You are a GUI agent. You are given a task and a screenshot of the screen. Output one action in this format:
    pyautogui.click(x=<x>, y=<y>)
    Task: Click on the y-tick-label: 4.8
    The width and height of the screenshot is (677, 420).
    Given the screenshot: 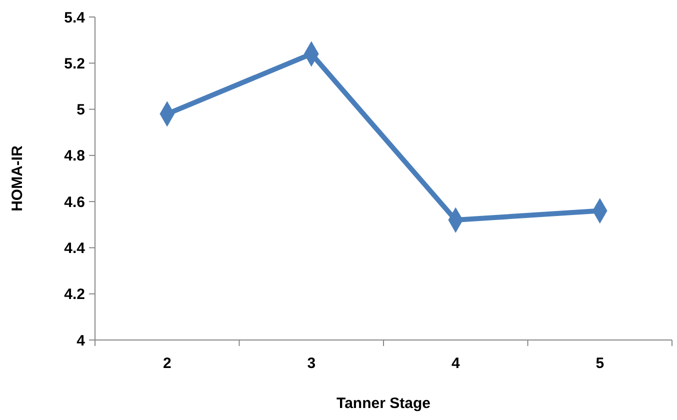 What is the action you would take?
    pyautogui.click(x=74, y=156)
    